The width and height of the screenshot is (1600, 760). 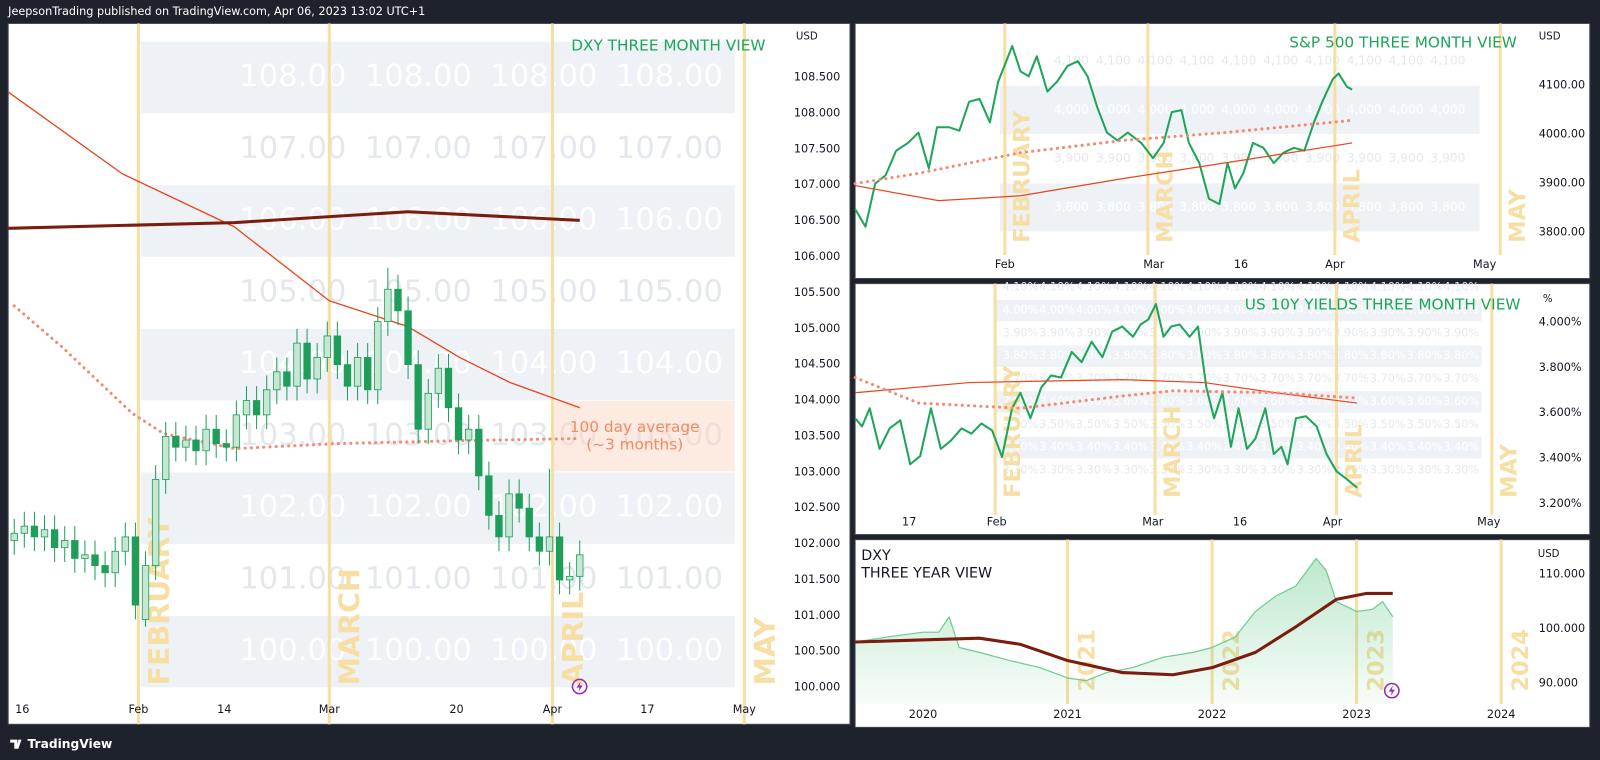 I want to click on y-tick-label: 106.500, so click(x=817, y=220).